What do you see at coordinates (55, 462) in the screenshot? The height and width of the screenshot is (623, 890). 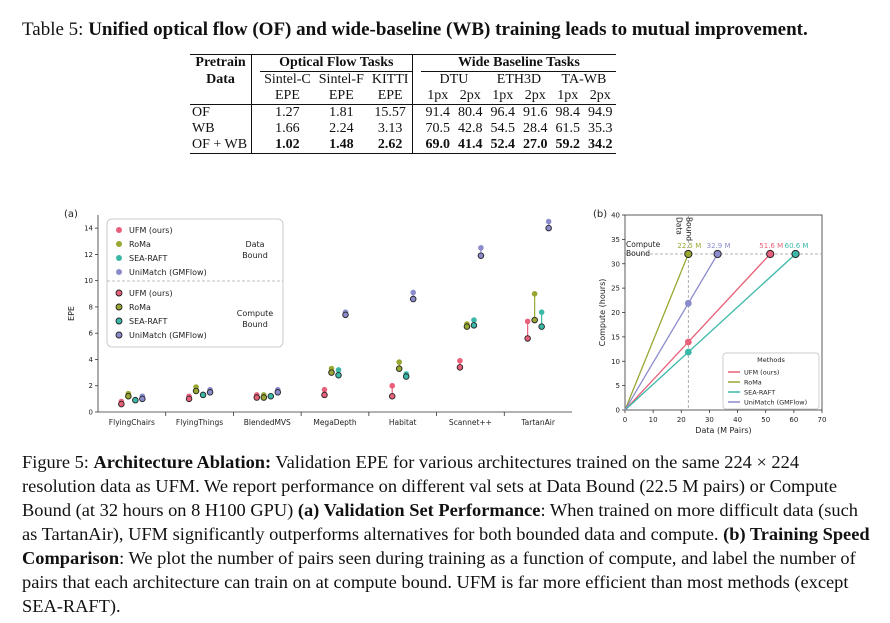 I see `figure-caption-label: Figure 5:` at bounding box center [55, 462].